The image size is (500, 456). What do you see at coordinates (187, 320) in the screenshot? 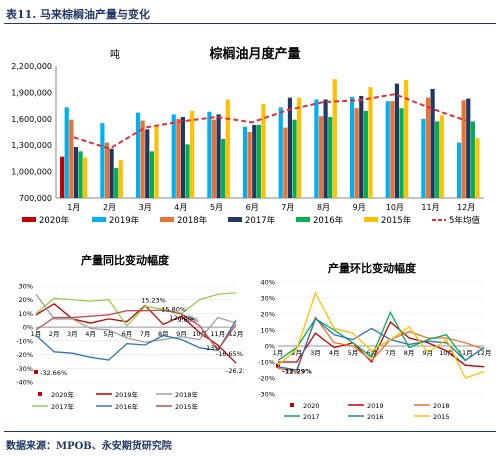
I see `data-label: 9.60%` at bounding box center [187, 320].